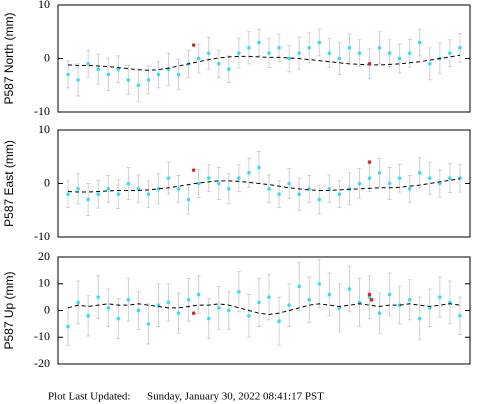 This screenshot has width=481, height=404. What do you see at coordinates (42, 363) in the screenshot?
I see `y-tick-label: -20` at bounding box center [42, 363].